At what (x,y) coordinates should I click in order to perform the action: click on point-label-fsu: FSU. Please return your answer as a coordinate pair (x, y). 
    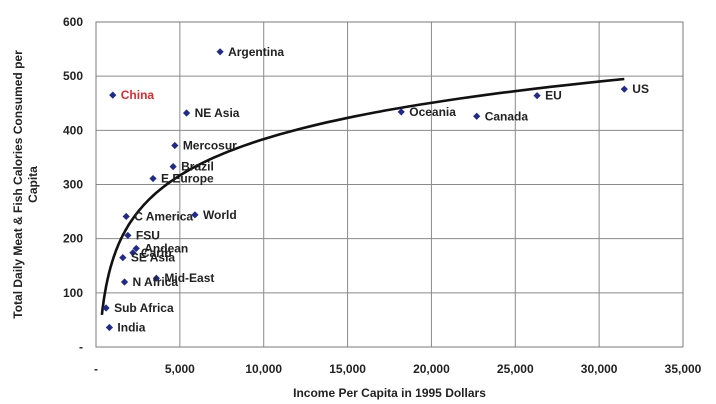
    Looking at the image, I should click on (148, 235).